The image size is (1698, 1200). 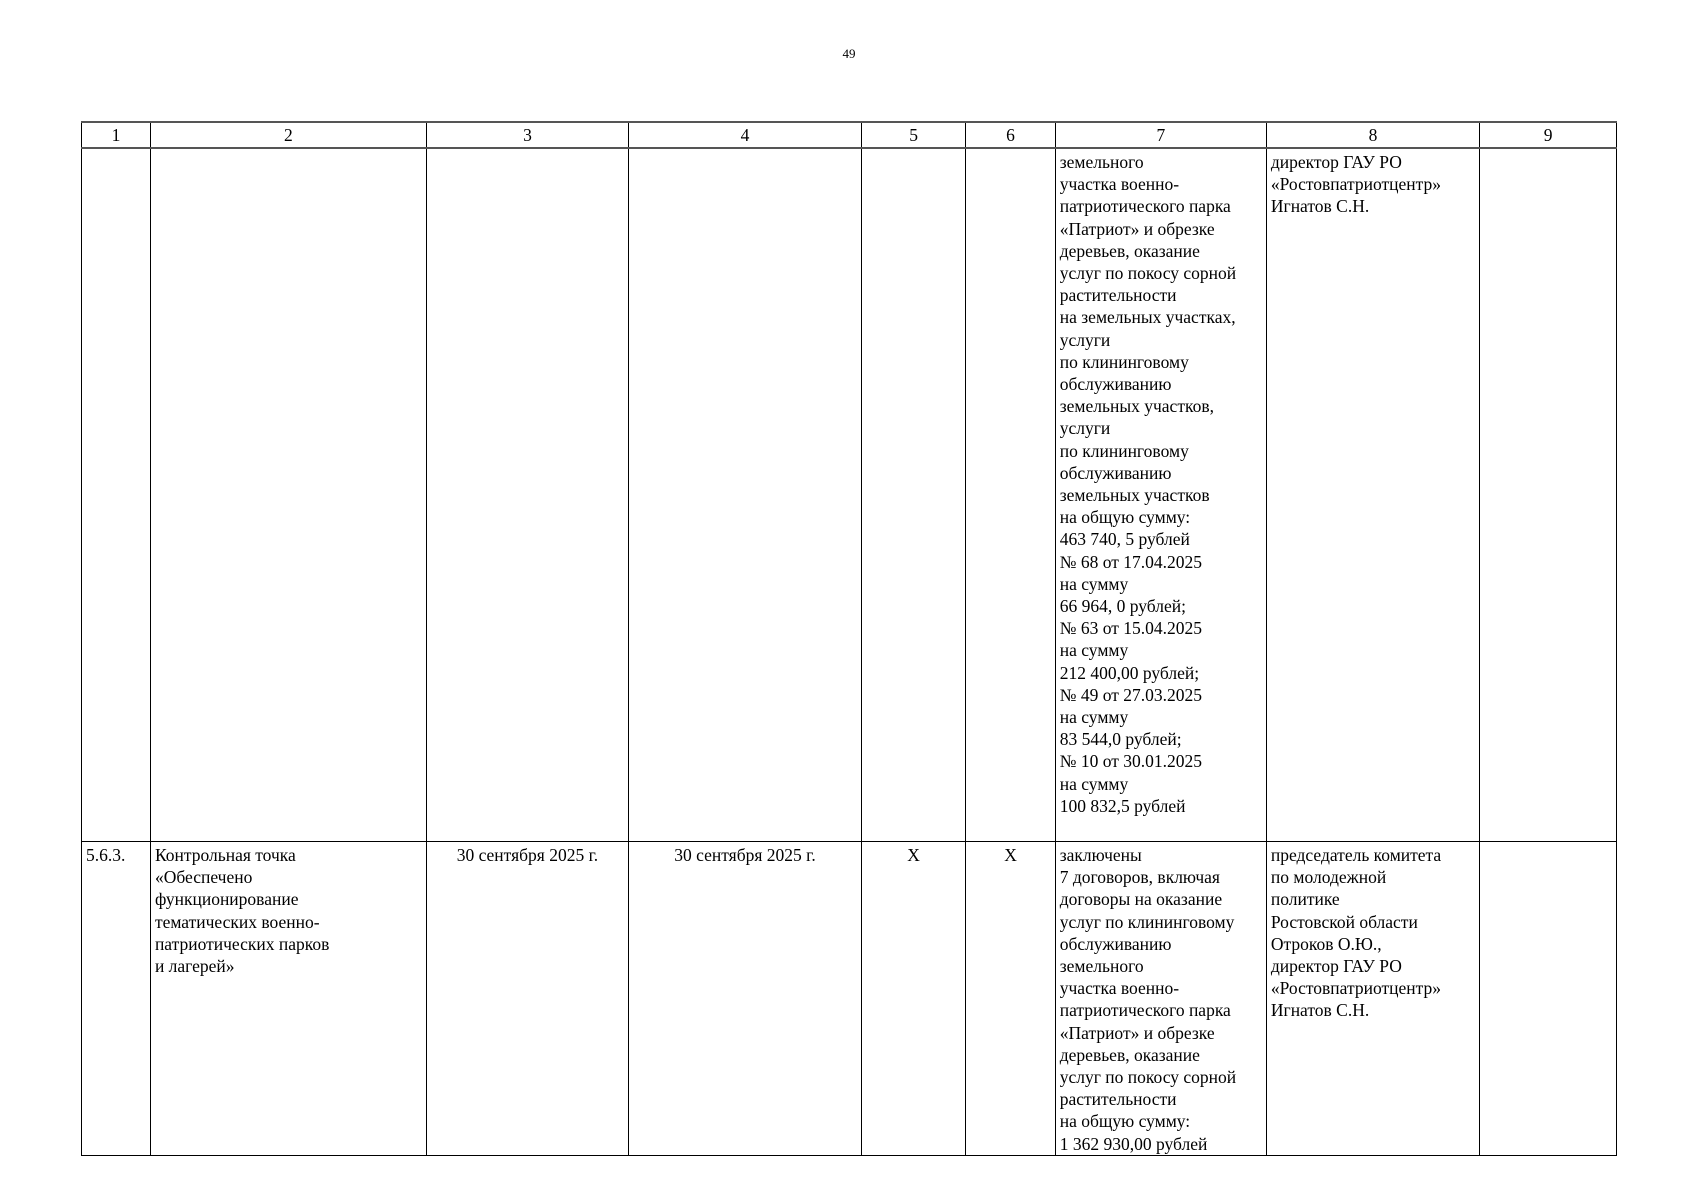 What do you see at coordinates (116, 998) in the screenshot?
I see `cell-number: 5.6.3.` at bounding box center [116, 998].